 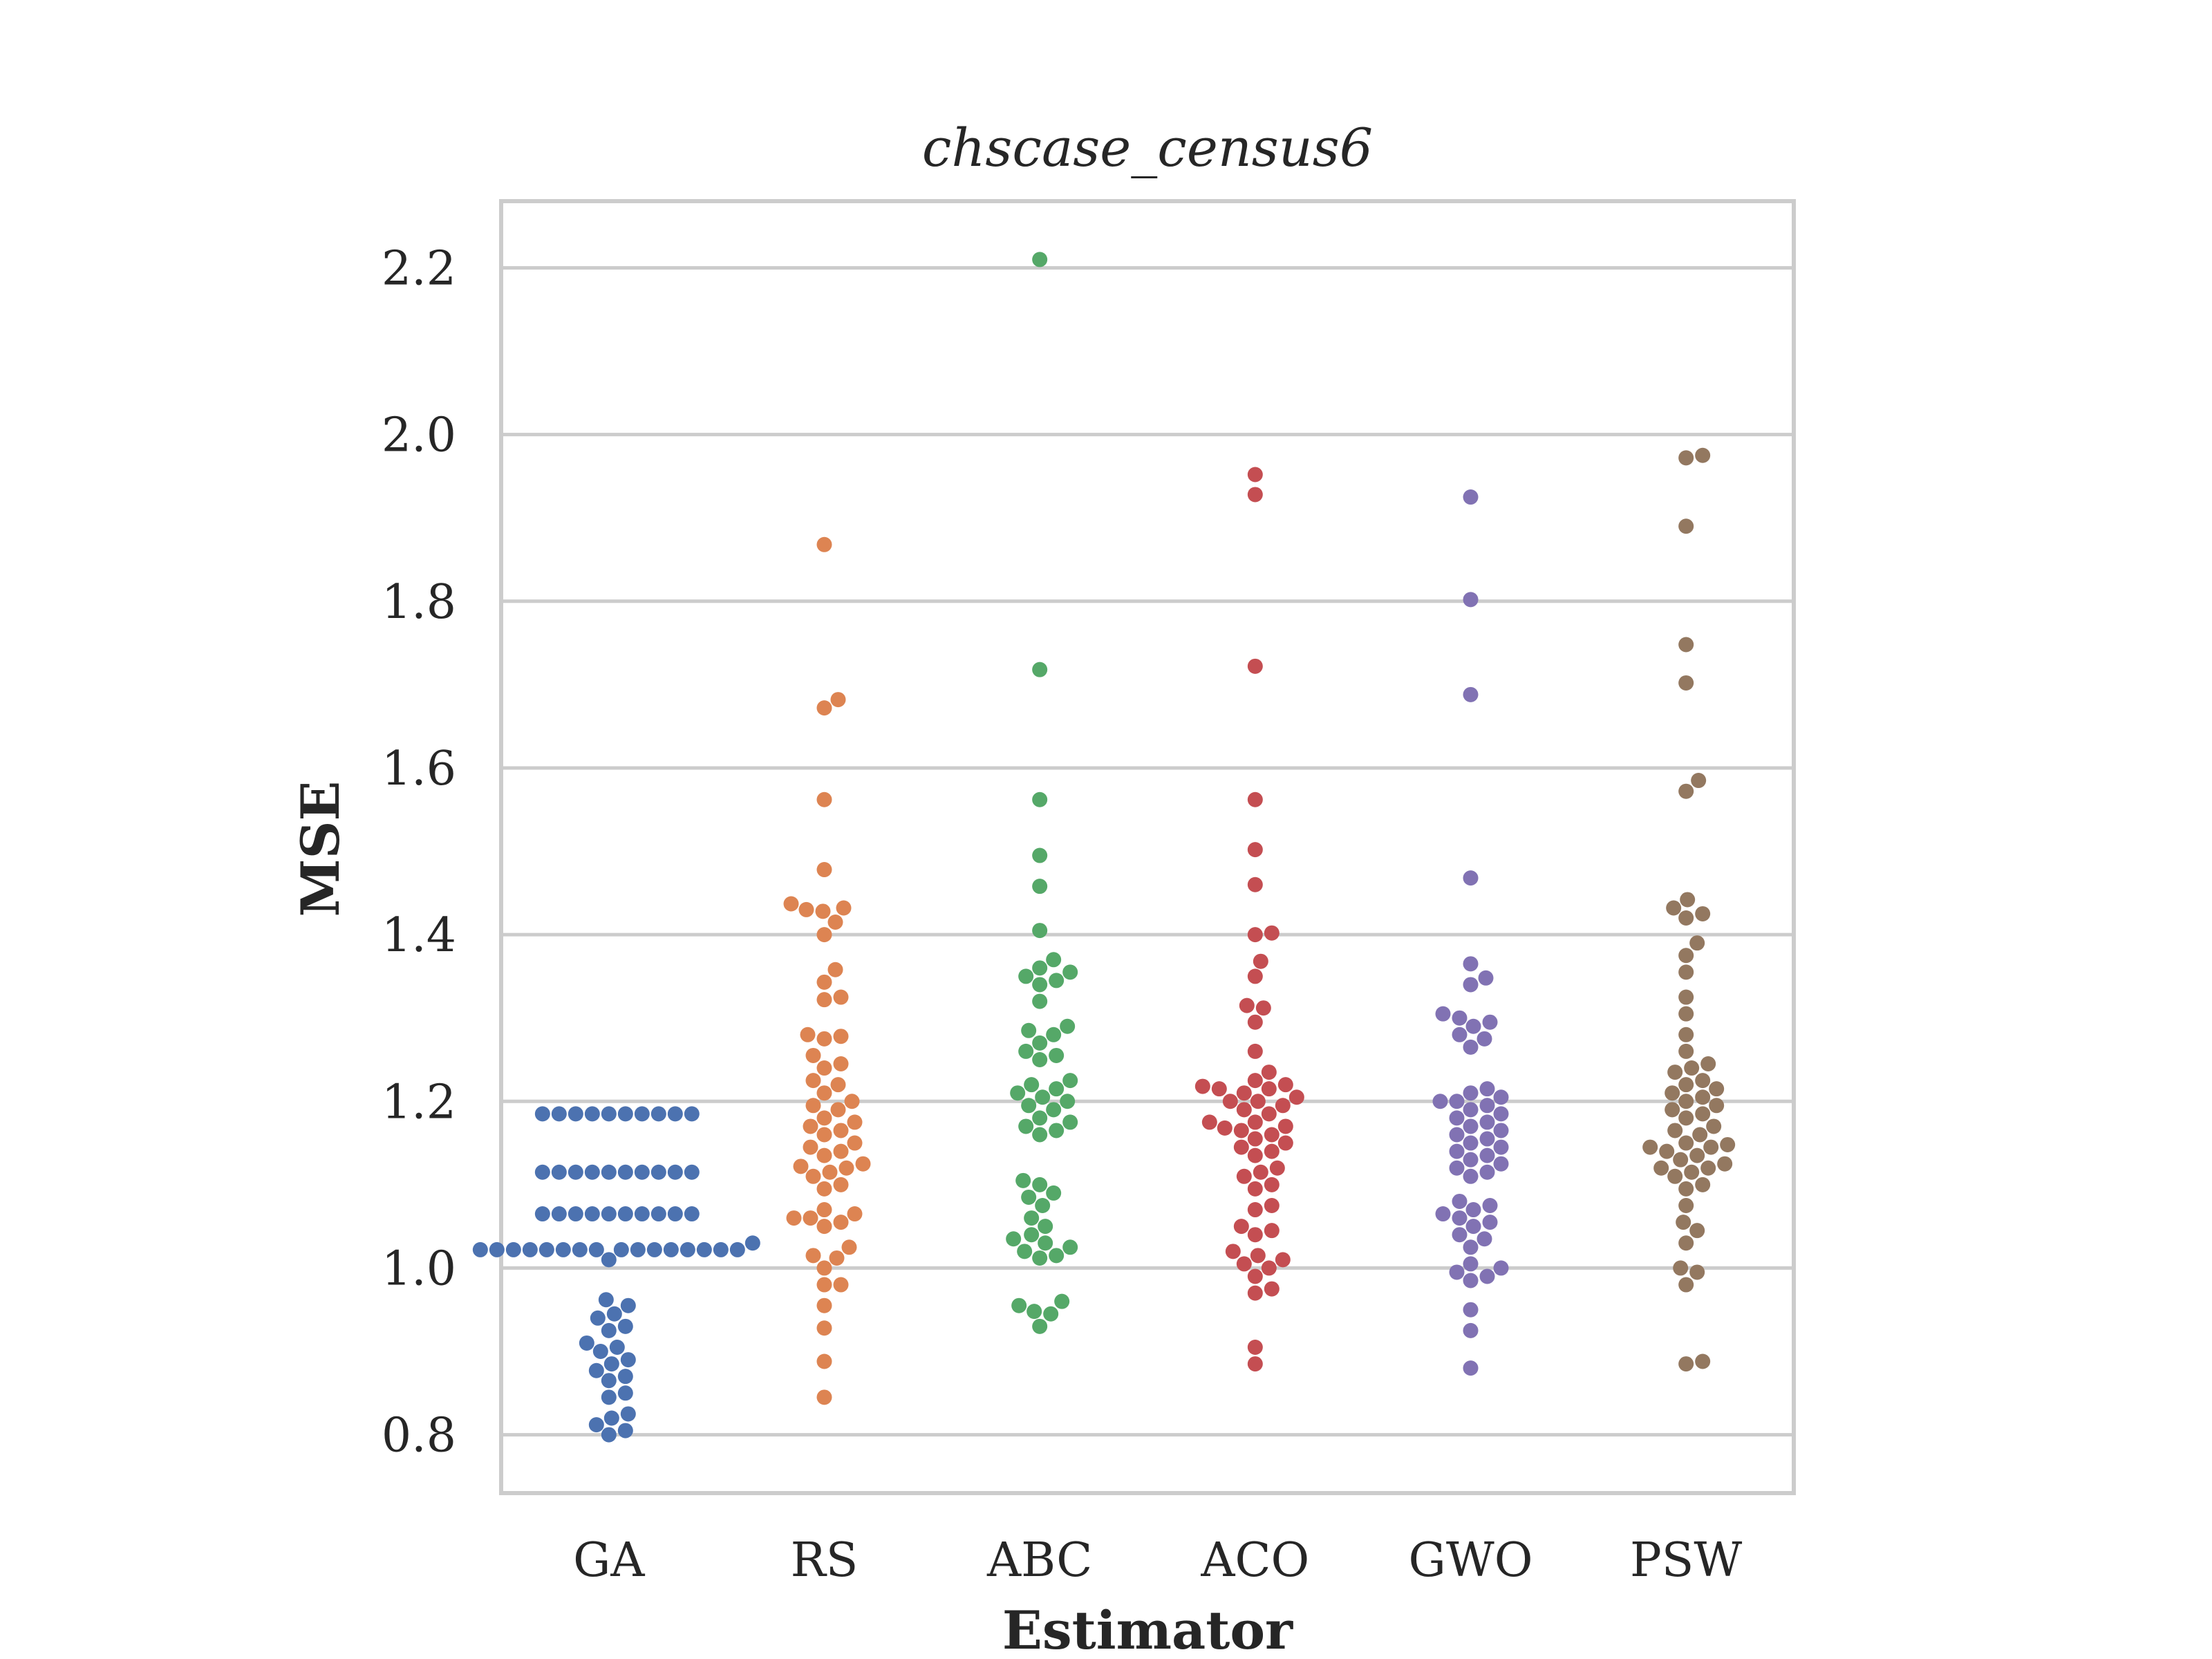 I want to click on y-tick-label: 2.0, so click(x=419, y=436).